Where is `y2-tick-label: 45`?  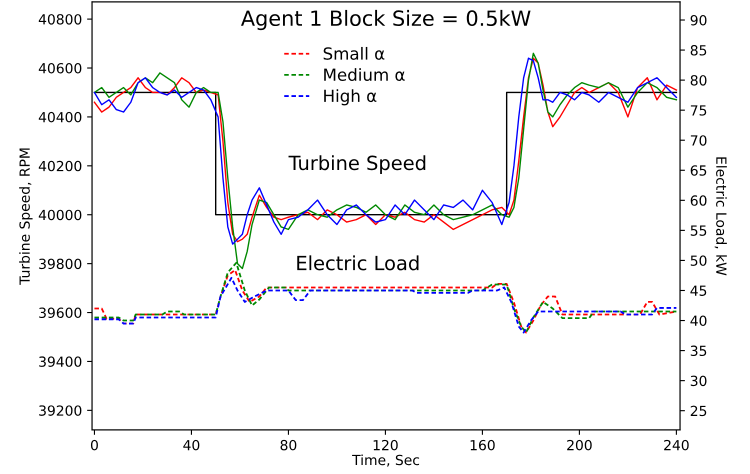 y2-tick-label: 45 is located at coordinates (698, 291).